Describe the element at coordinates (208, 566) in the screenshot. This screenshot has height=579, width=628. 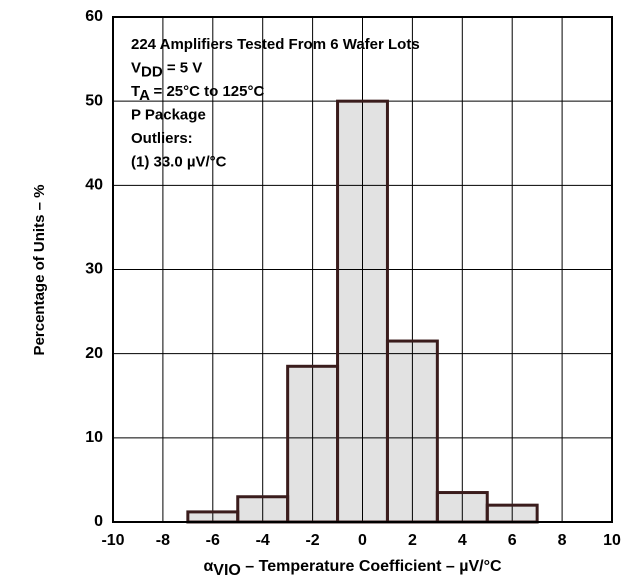
I see `x-axis-label-part: α` at that location.